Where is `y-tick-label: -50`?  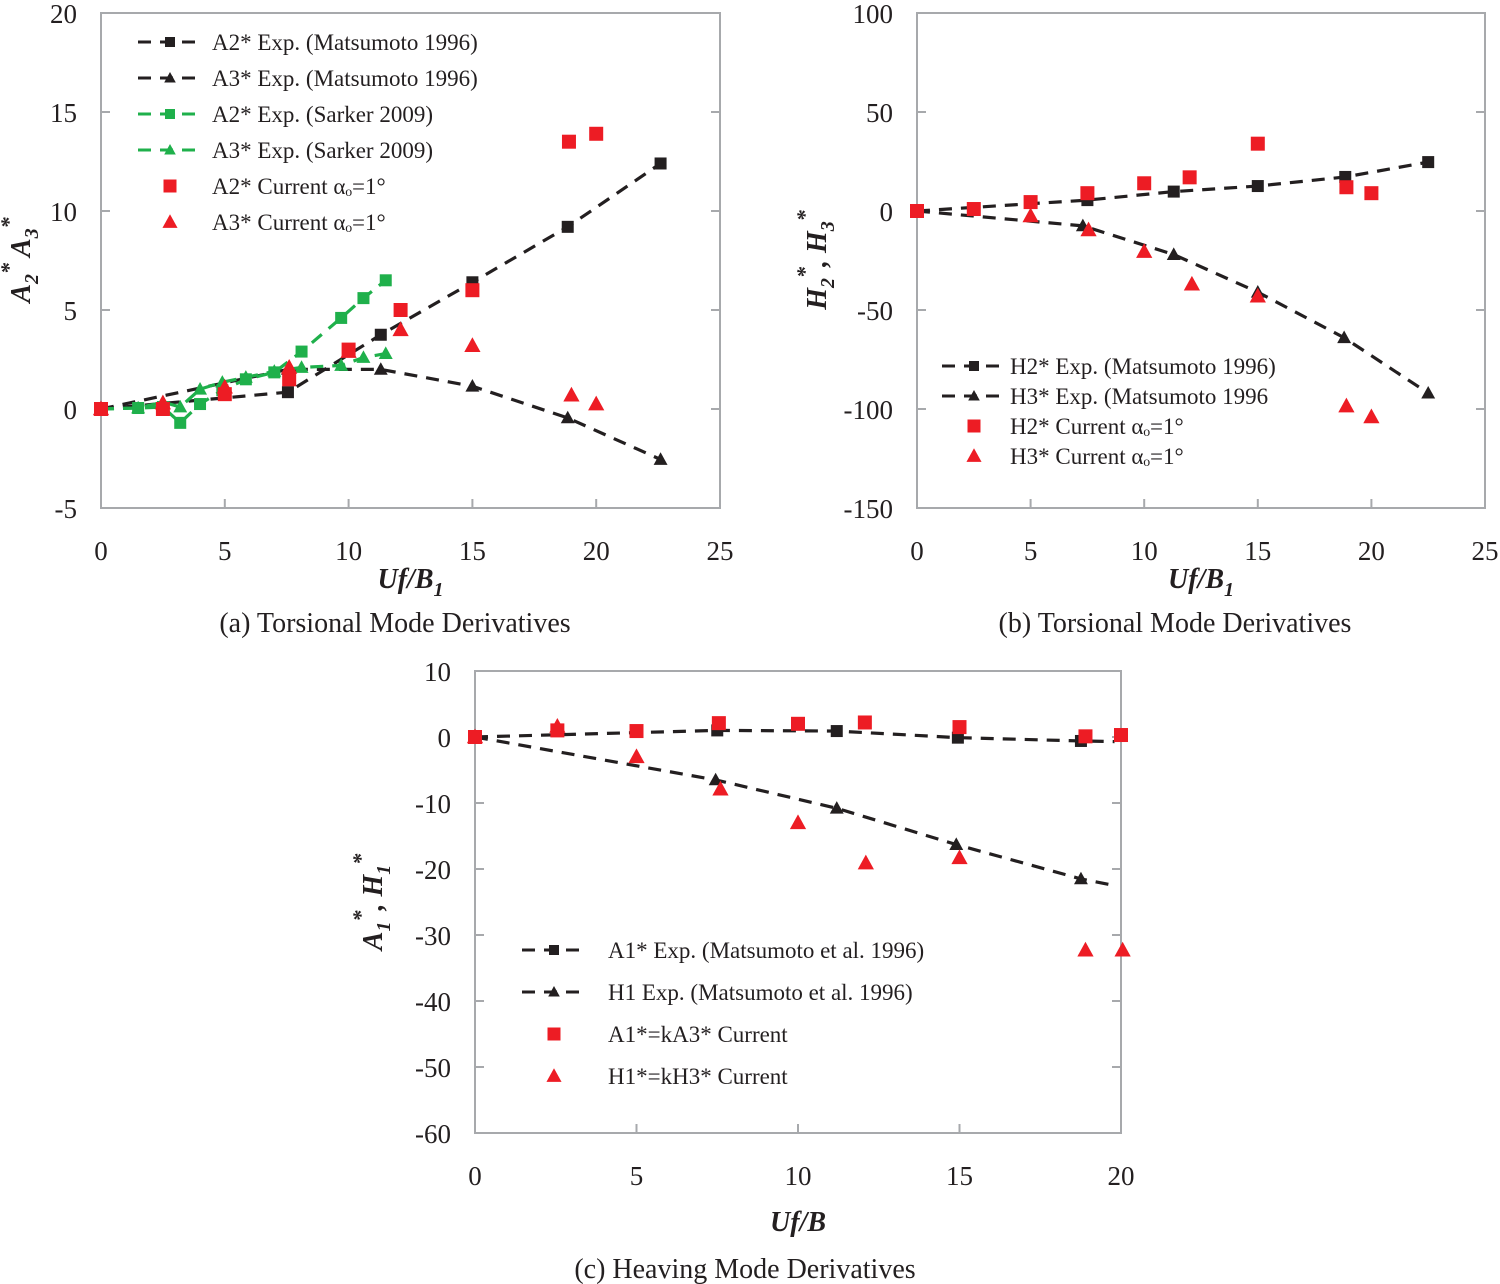 y-tick-label: -50 is located at coordinates (433, 1068).